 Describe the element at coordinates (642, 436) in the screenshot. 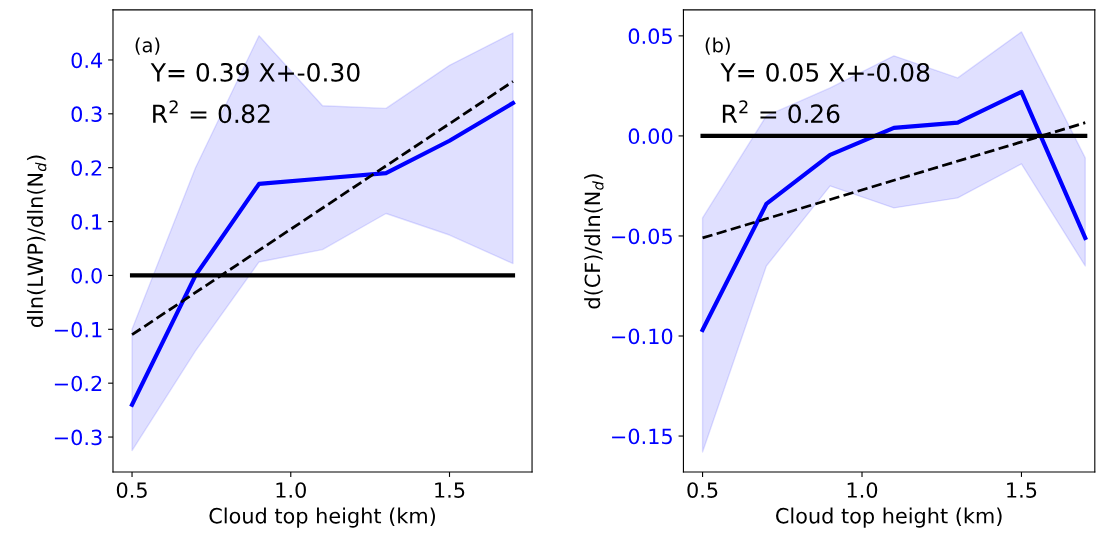

I see `y-tick-label: −0.15` at that location.